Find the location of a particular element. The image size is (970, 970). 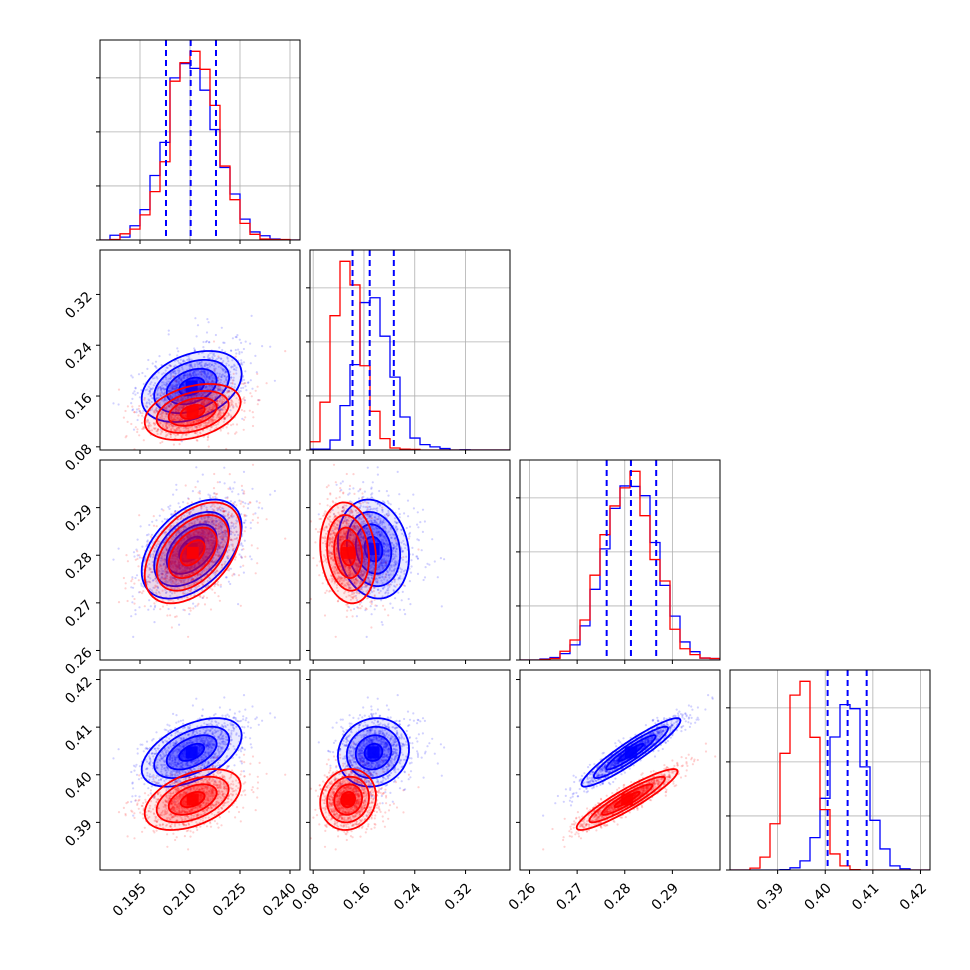

x-tick-label: 0.29 is located at coordinates (665, 896).